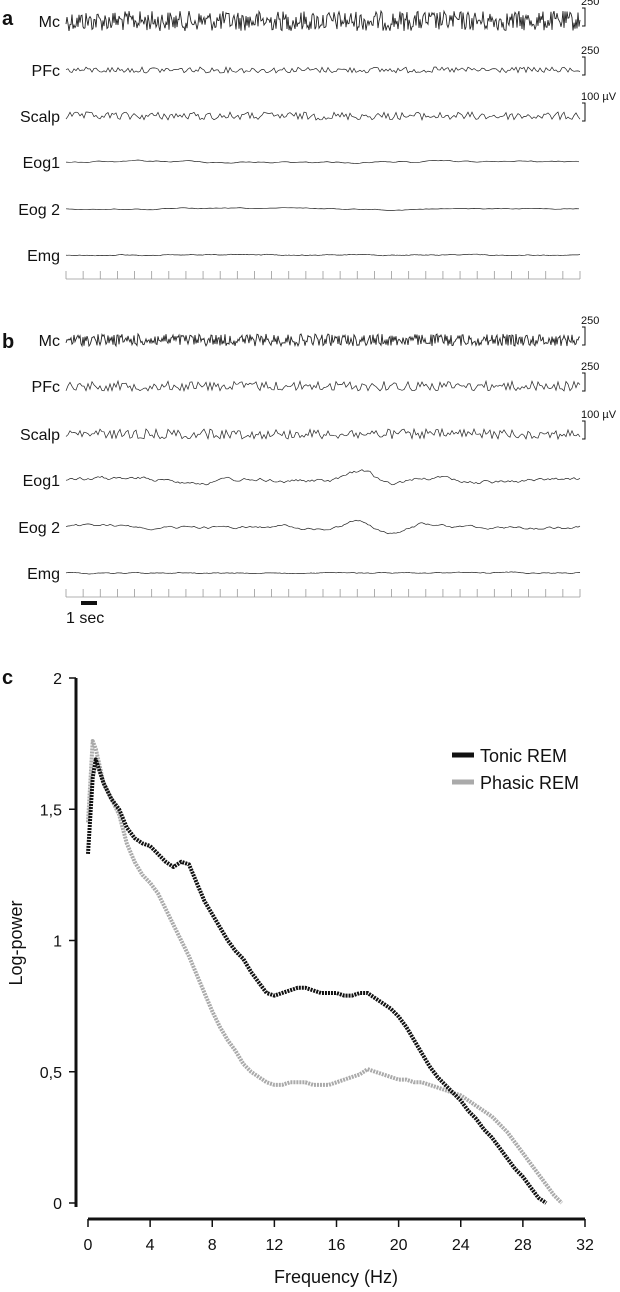 The height and width of the screenshot is (1292, 620). Describe the element at coordinates (590, 51) in the screenshot. I see `a-scale-label-1: 250` at that location.